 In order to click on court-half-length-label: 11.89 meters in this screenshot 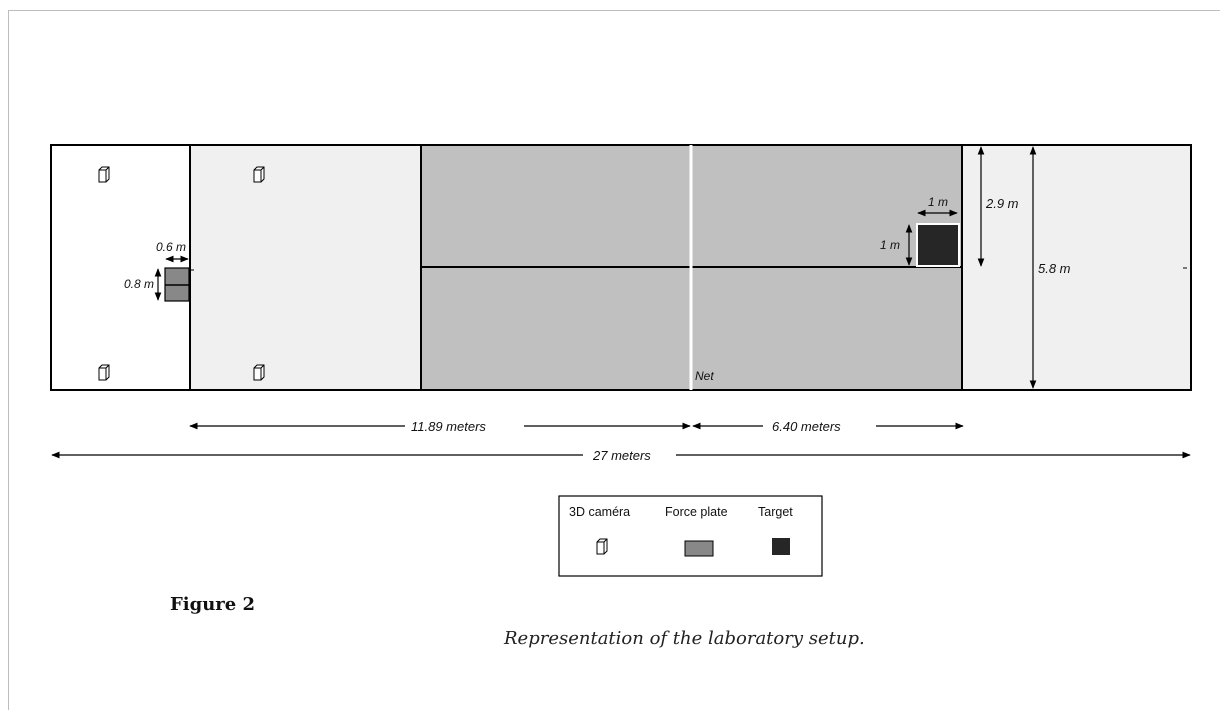, I will do `click(448, 426)`.